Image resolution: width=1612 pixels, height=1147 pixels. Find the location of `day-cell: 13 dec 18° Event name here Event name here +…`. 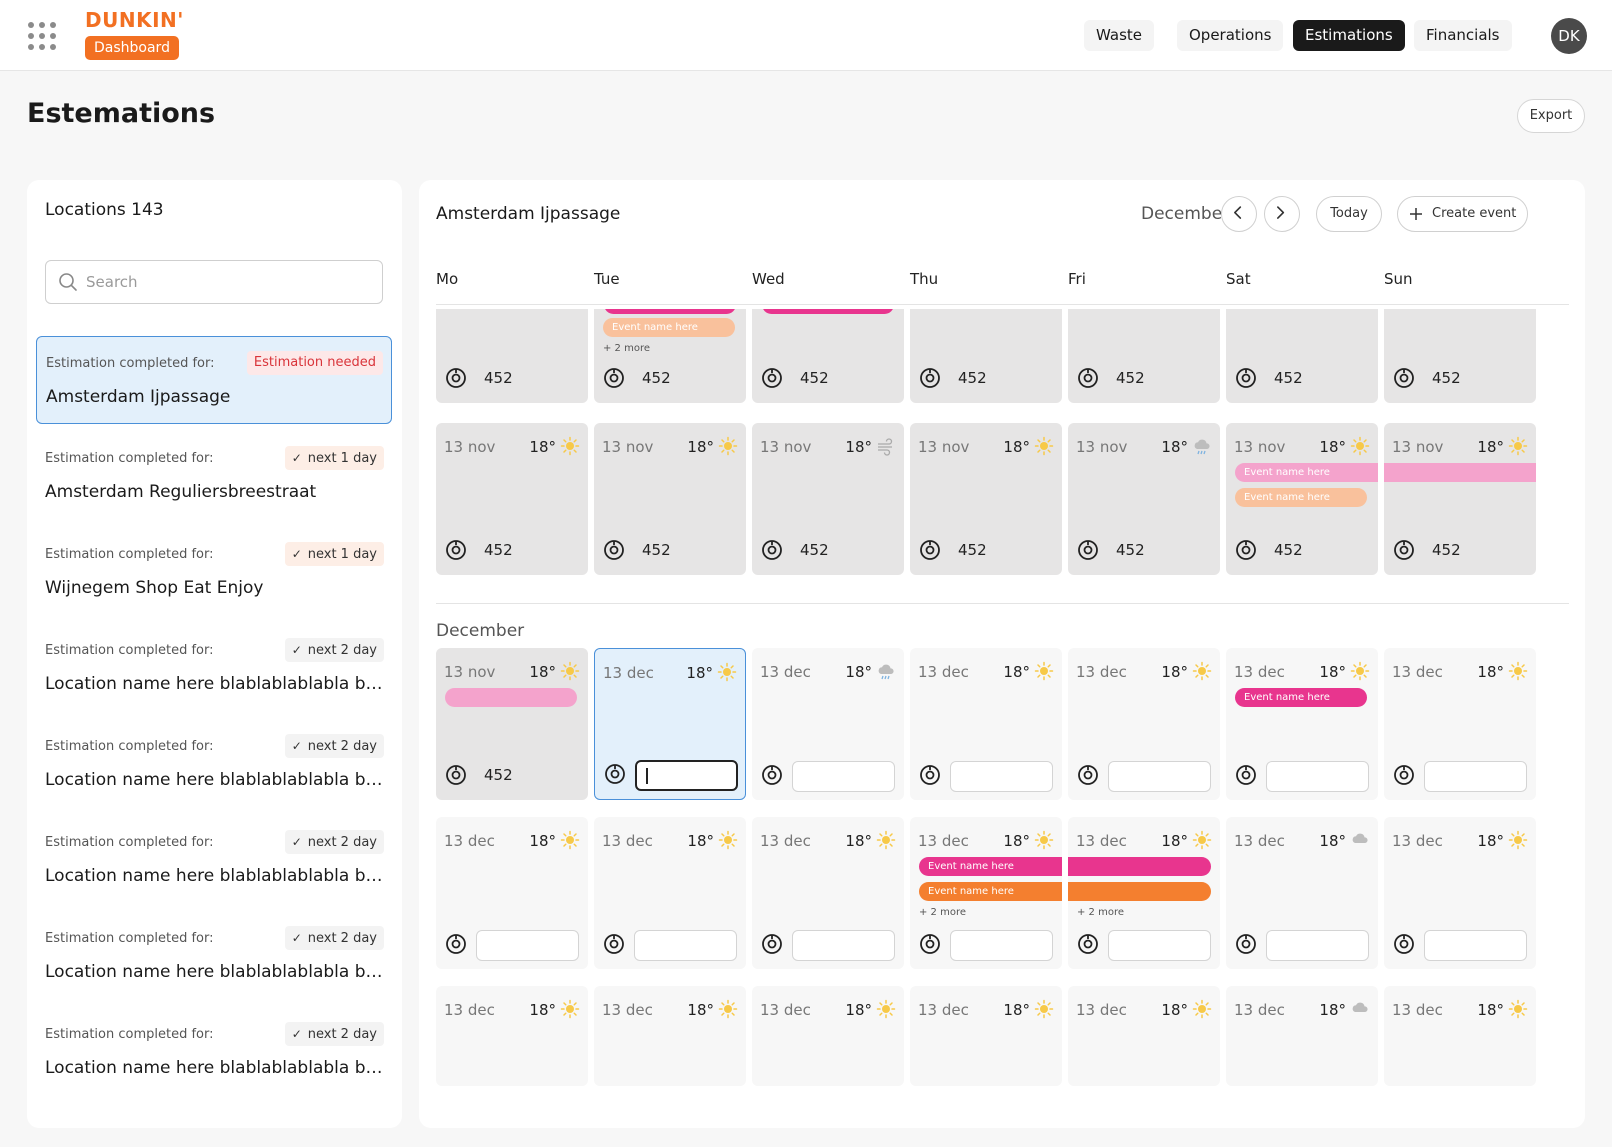

day-cell: 13 dec 18° Event name here Event name here +… is located at coordinates (986, 893).